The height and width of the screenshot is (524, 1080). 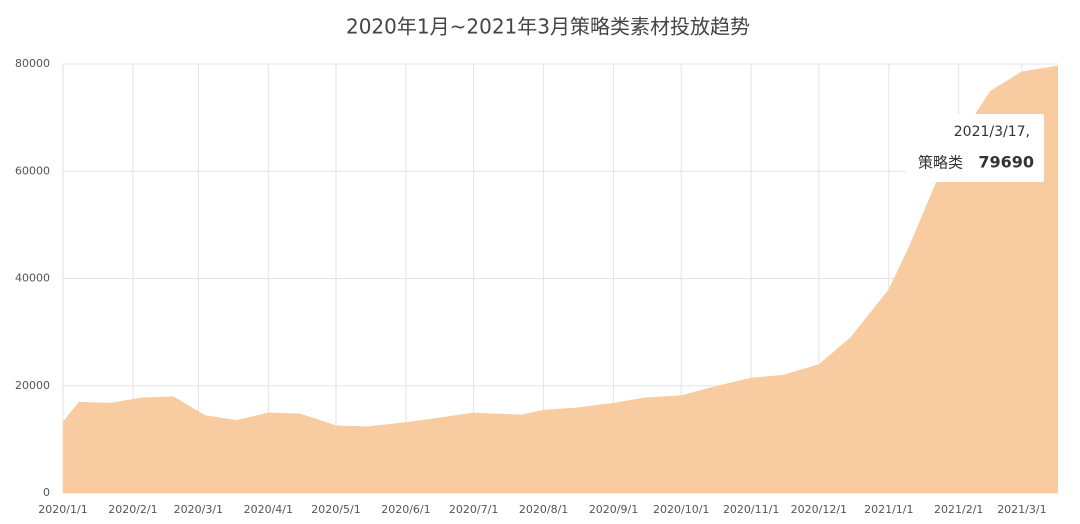 What do you see at coordinates (32, 278) in the screenshot?
I see `y-tick-label: 40000` at bounding box center [32, 278].